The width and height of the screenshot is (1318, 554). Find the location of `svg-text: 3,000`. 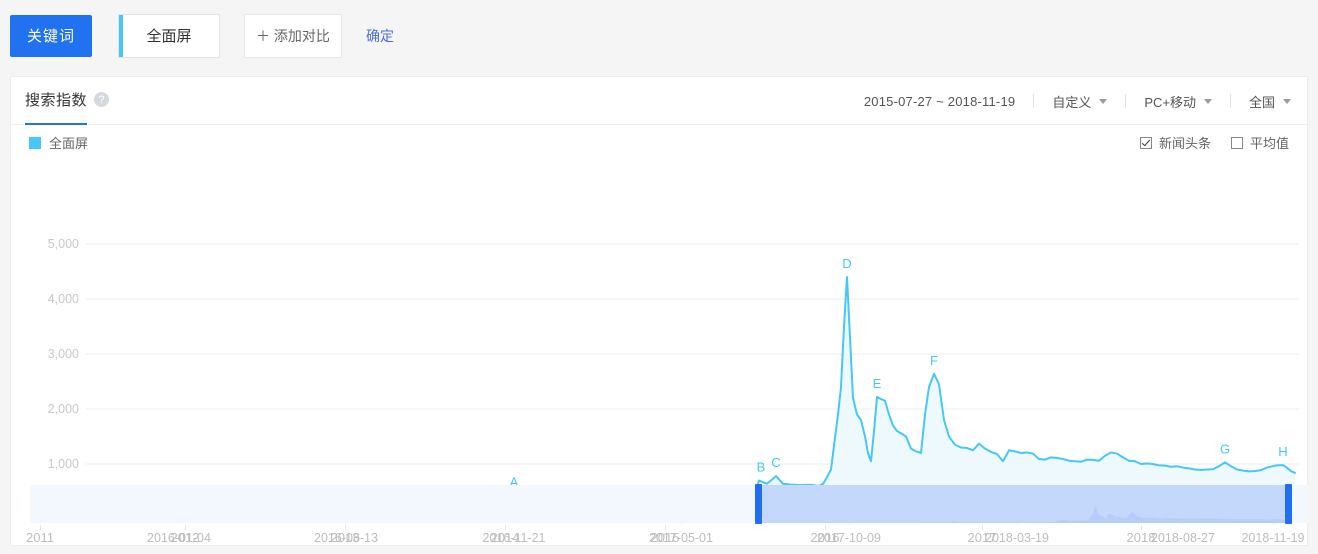

svg-text: 3,000 is located at coordinates (63, 354).